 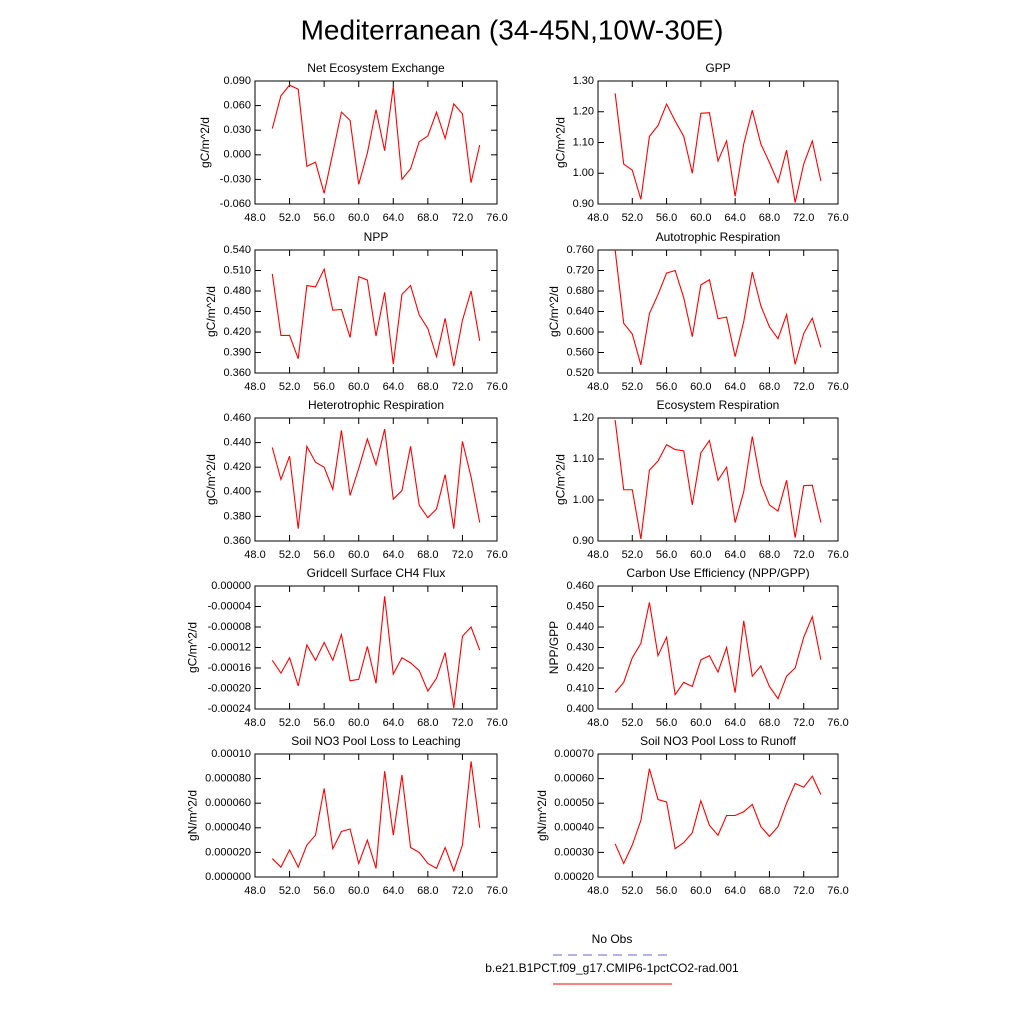 I want to click on legend-label: No Obs, so click(x=612, y=939).